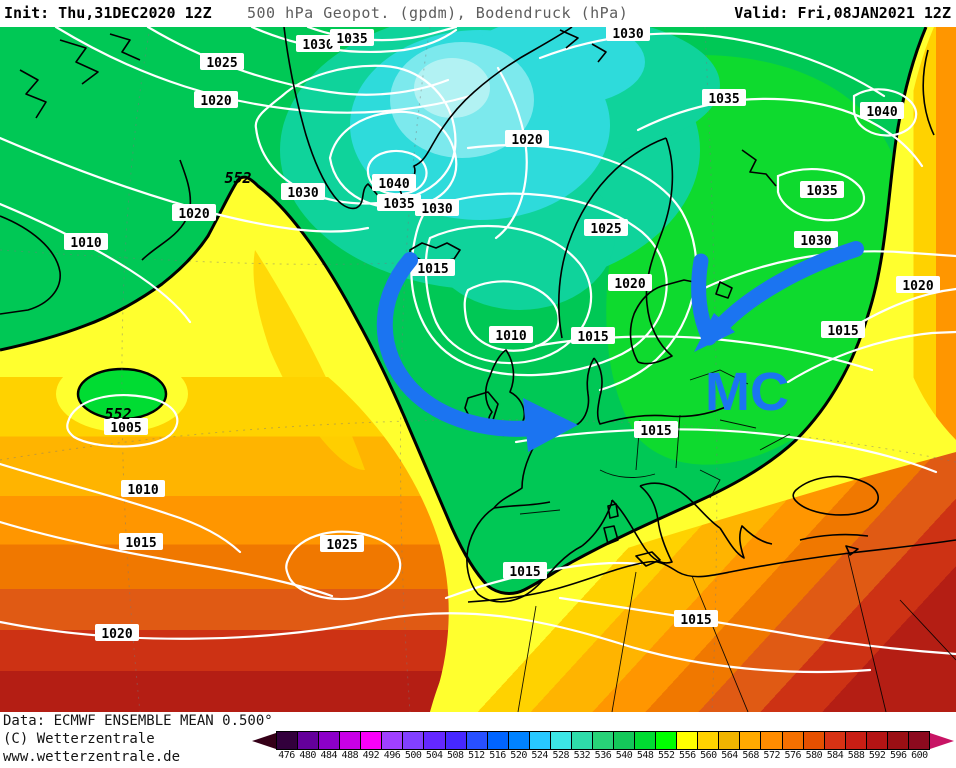  Describe the element at coordinates (645, 755) in the screenshot. I see `colorbar-tick-label: 548` at that location.